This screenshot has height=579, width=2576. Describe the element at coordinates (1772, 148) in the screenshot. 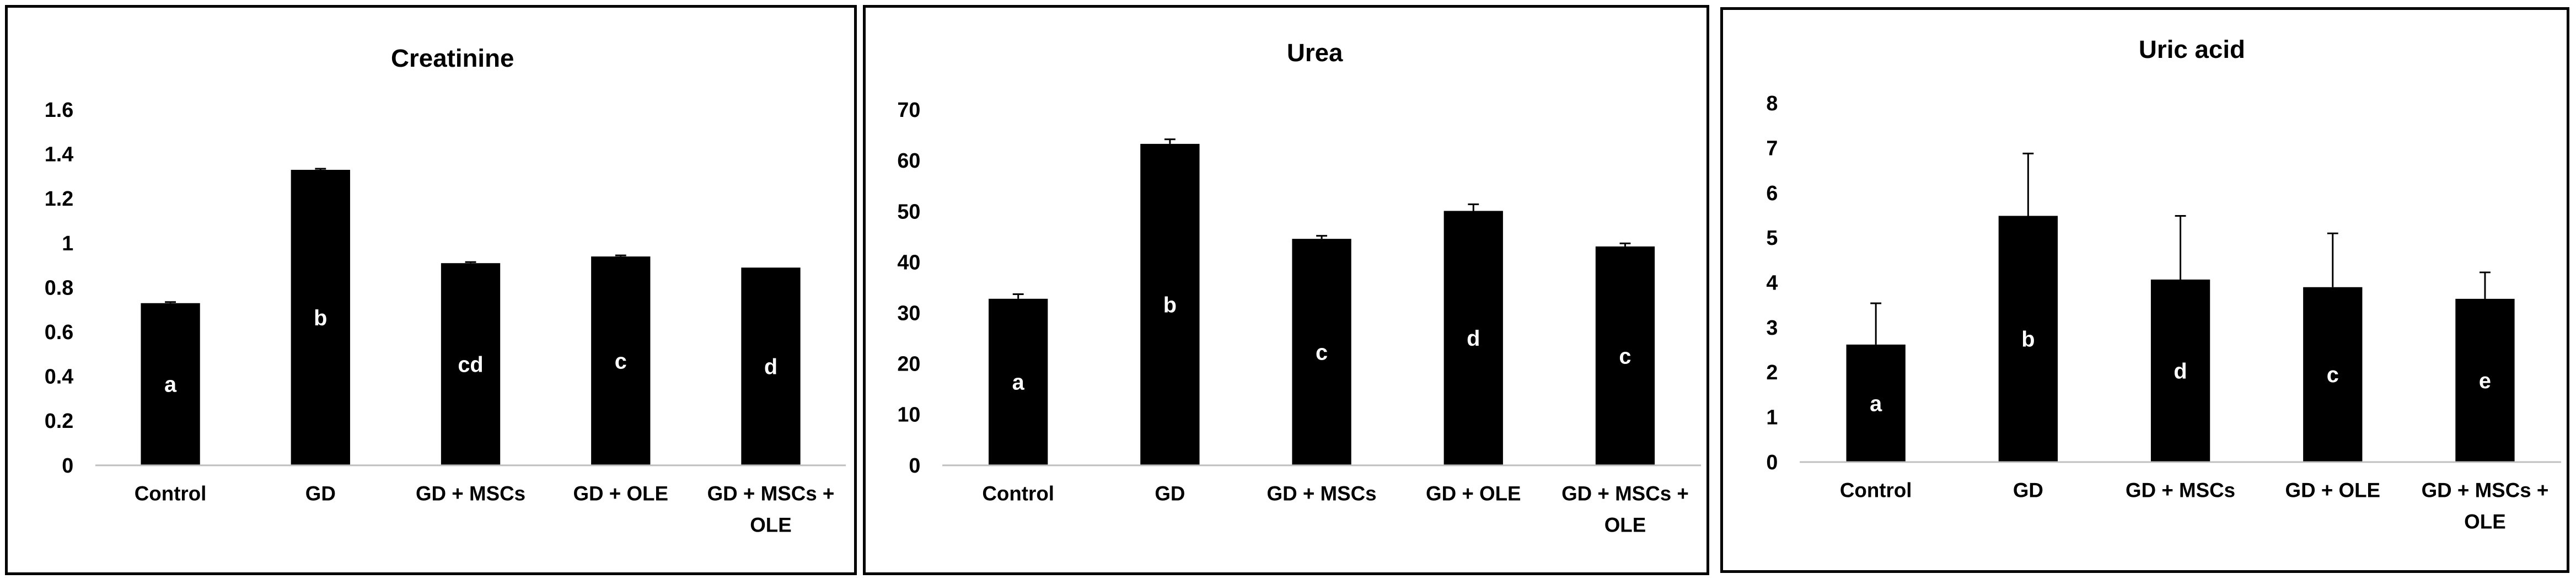

I see `y-tick-label: 7` at that location.